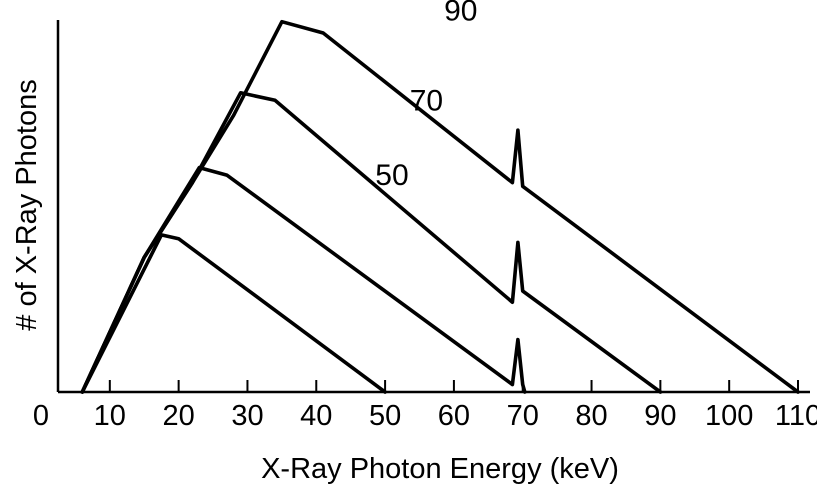  I want to click on x-tick-label: 50, so click(385, 416).